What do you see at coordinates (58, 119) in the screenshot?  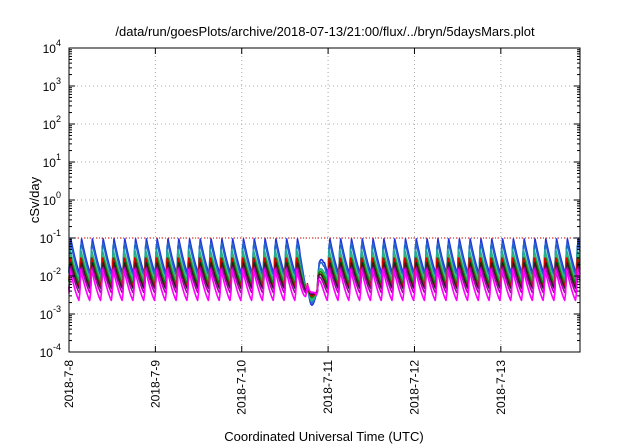 I see `y-tick-exponent: 2` at bounding box center [58, 119].